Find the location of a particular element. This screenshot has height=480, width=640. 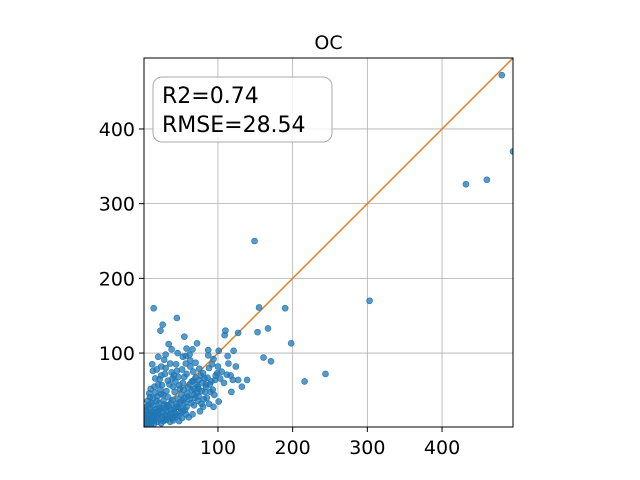

x-tick-label: 100 is located at coordinates (218, 448).